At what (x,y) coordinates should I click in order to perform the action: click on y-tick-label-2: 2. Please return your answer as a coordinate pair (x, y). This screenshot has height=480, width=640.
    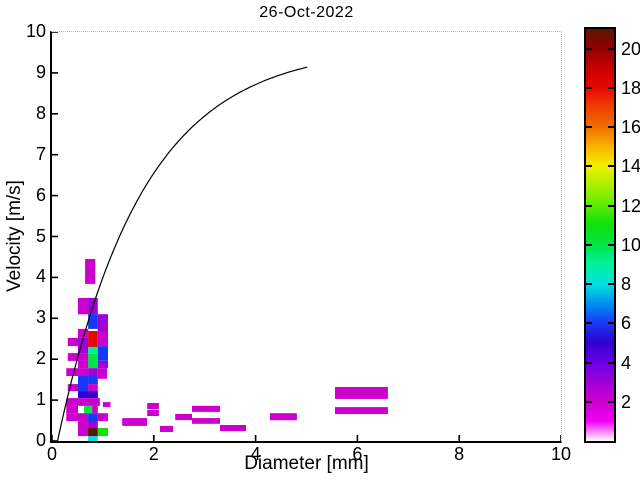
    Looking at the image, I should click on (40, 358).